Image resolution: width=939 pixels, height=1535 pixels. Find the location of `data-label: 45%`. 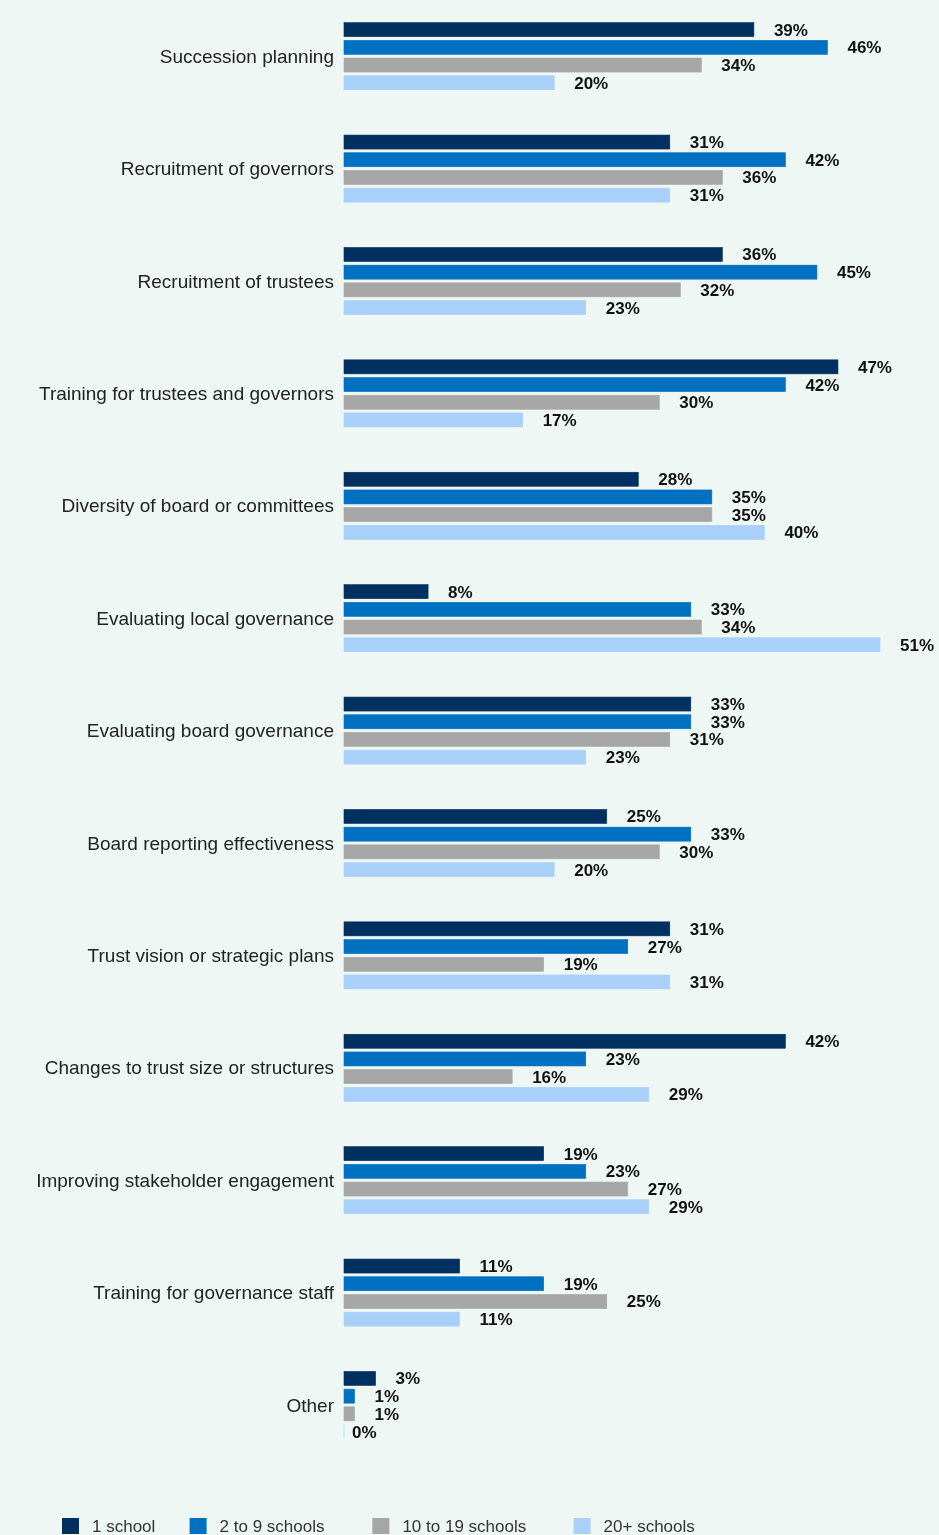

data-label: 45% is located at coordinates (853, 273).